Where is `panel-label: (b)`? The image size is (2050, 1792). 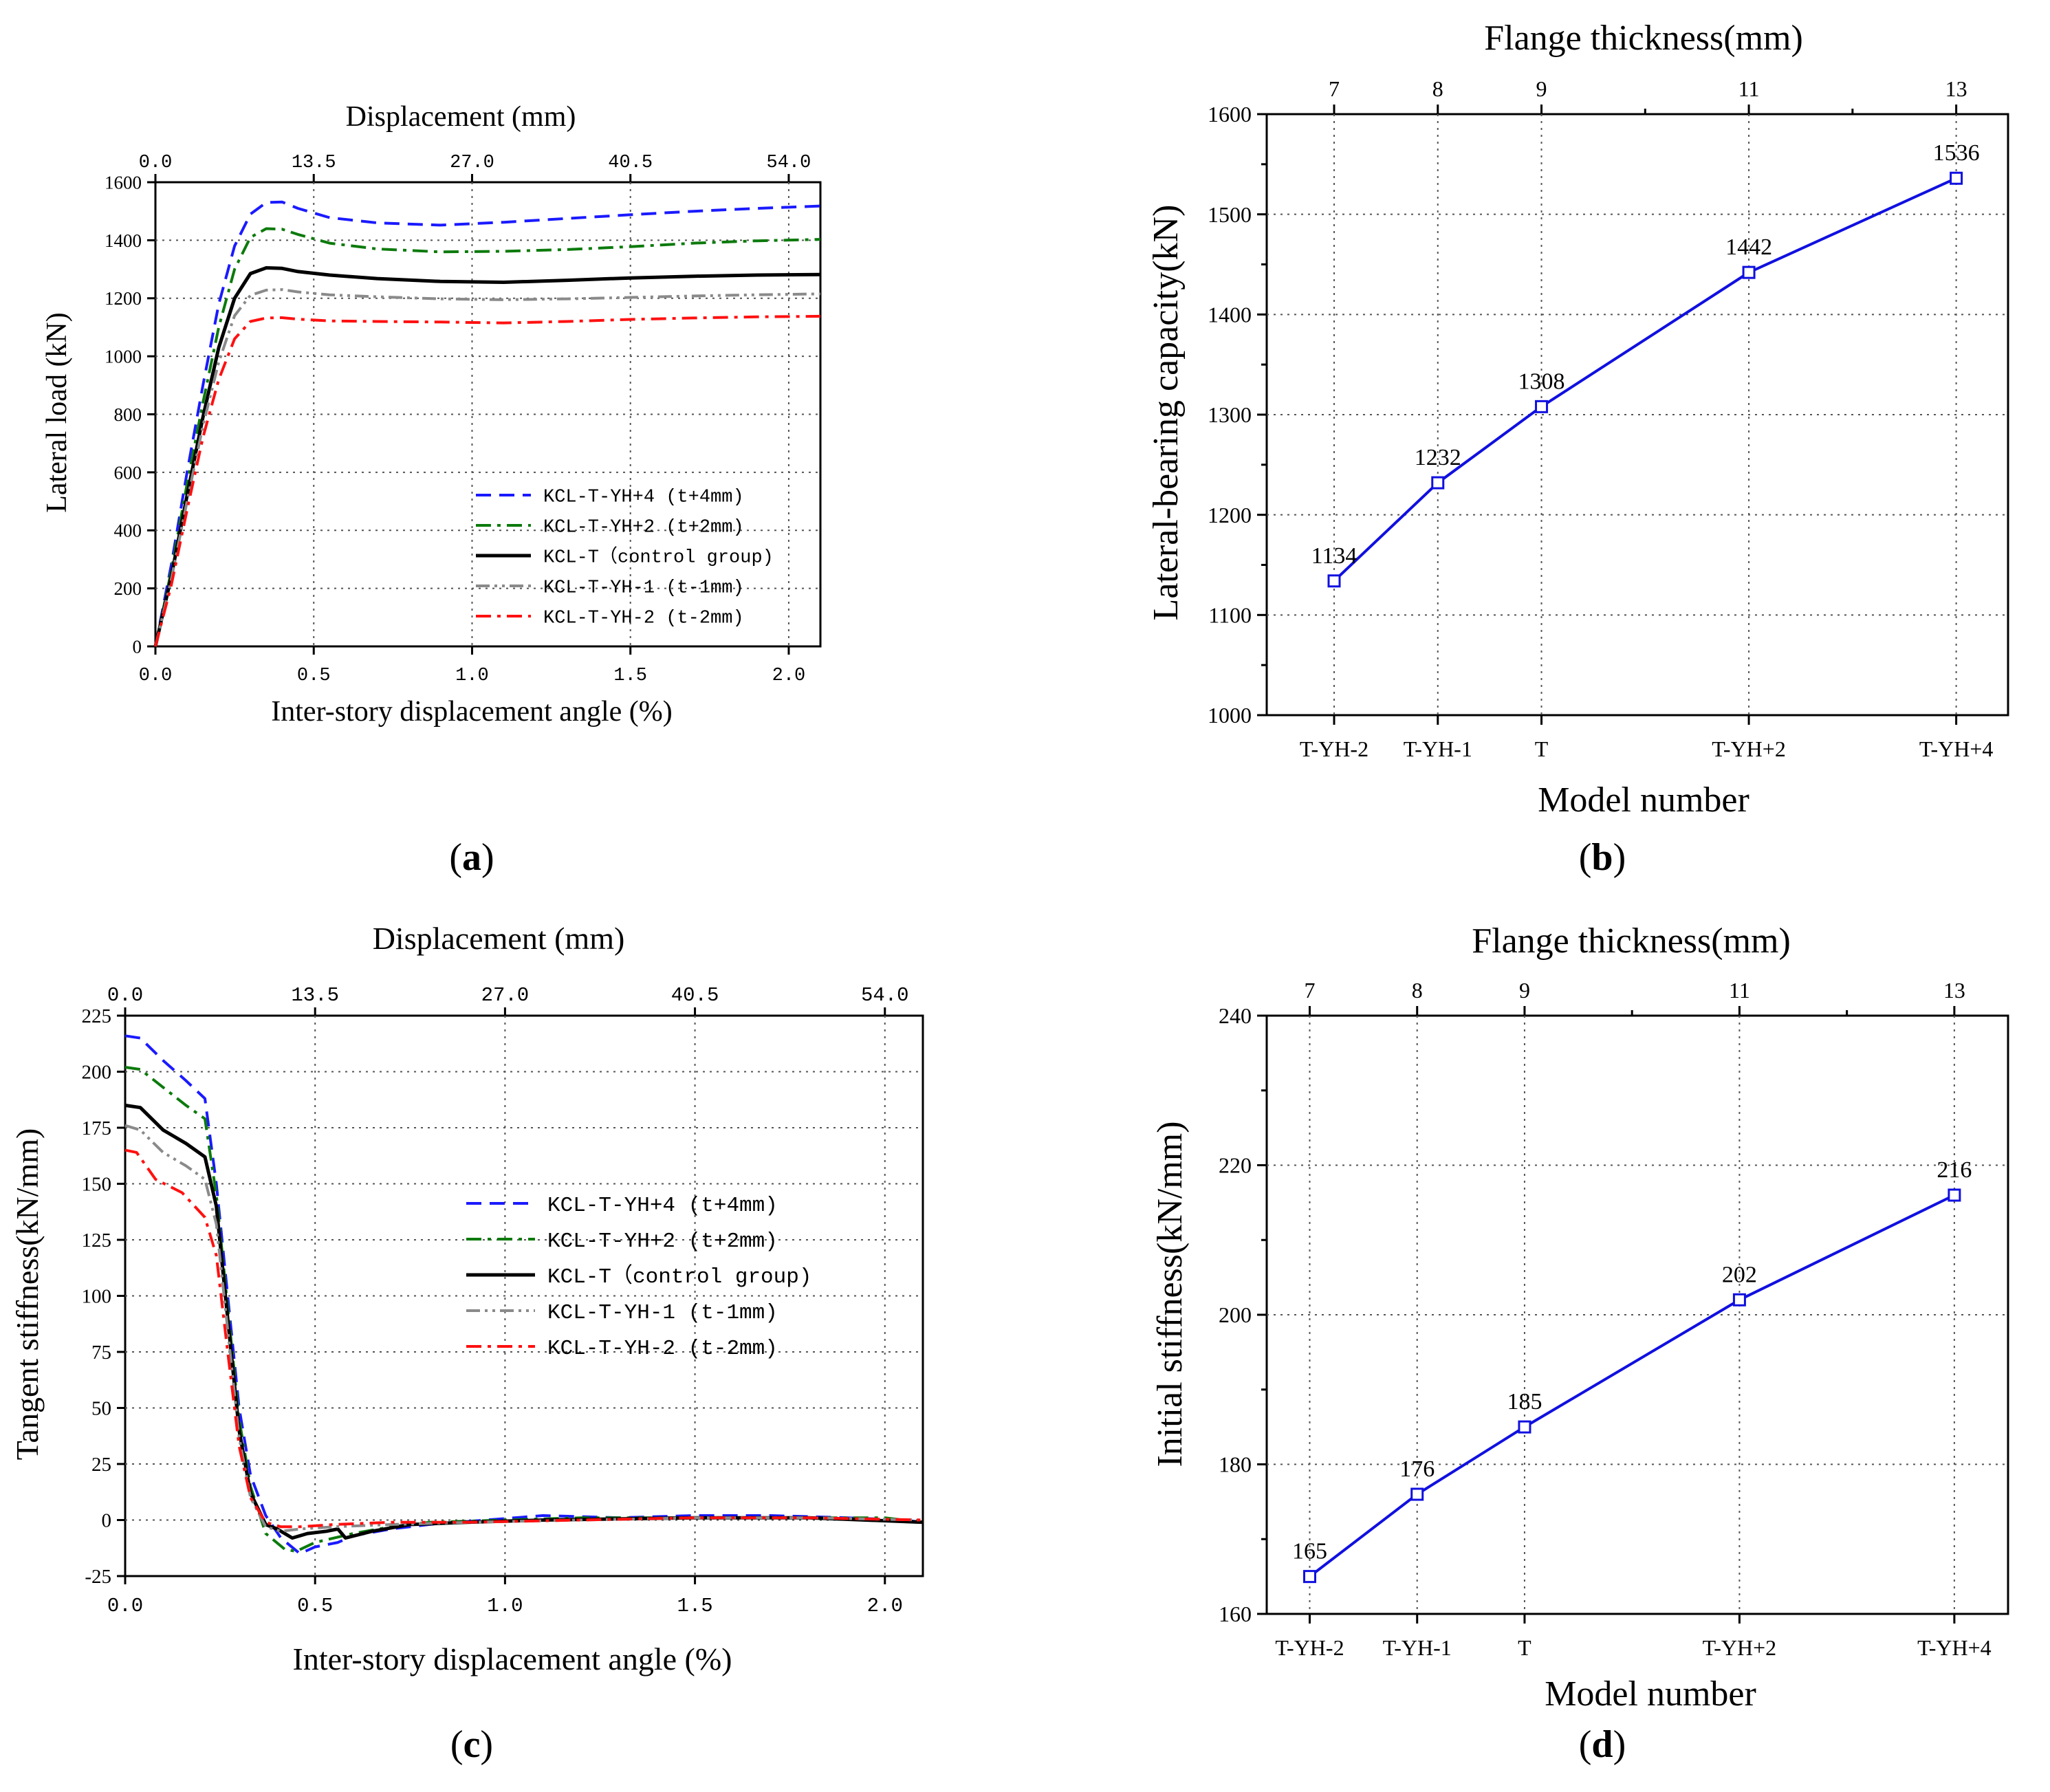
panel-label: (b) is located at coordinates (1602, 857).